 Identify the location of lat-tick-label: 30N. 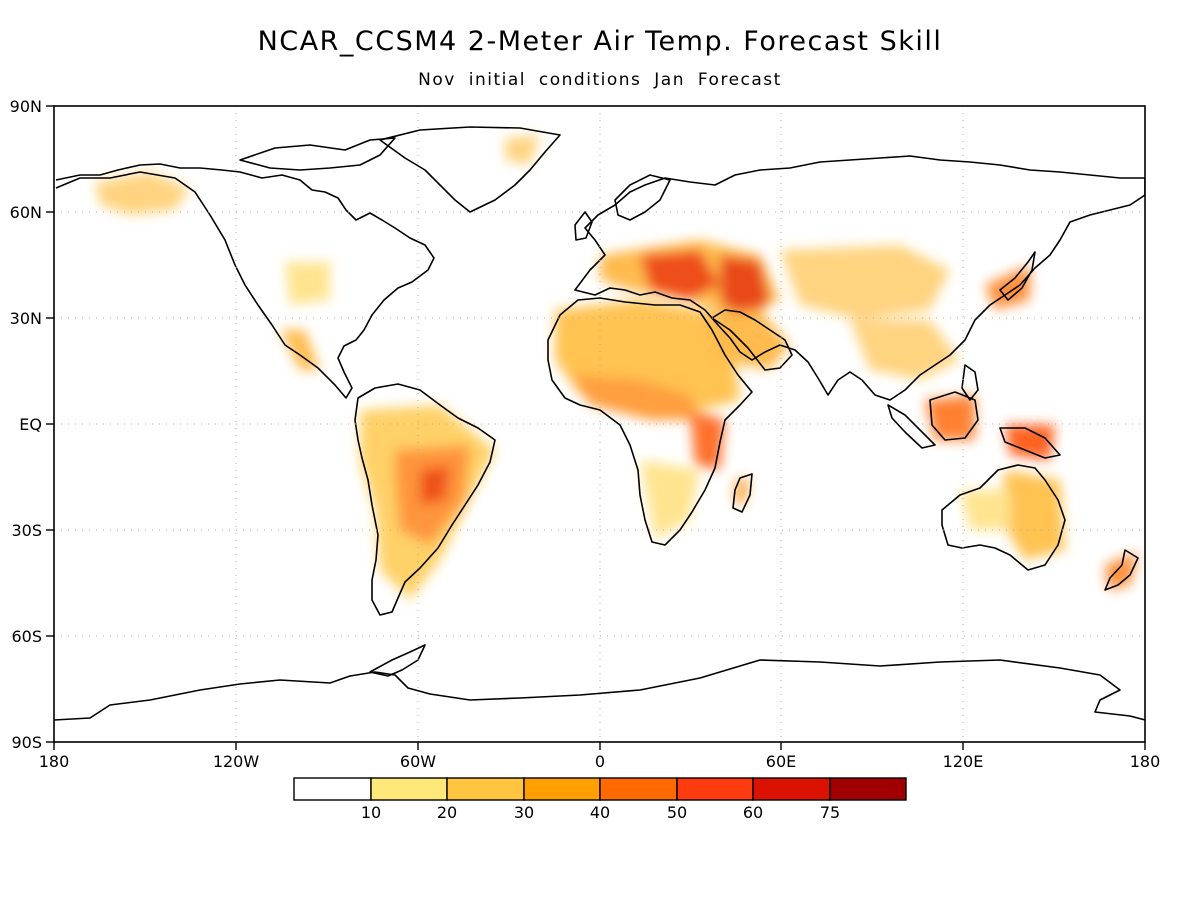
(26, 318).